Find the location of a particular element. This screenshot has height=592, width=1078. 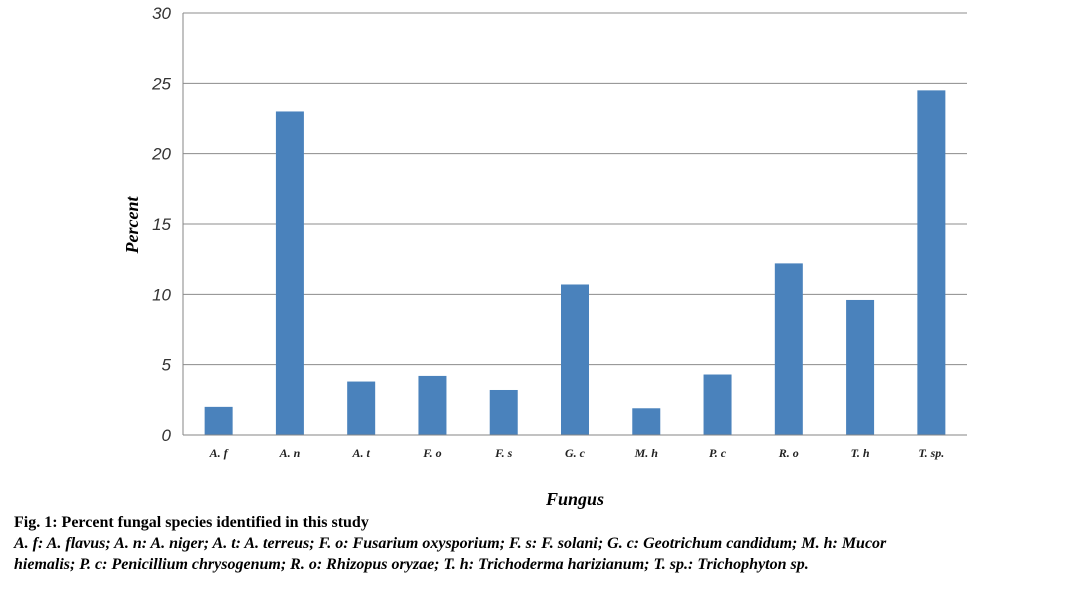

x-tick-label: A. t is located at coordinates (361, 453).